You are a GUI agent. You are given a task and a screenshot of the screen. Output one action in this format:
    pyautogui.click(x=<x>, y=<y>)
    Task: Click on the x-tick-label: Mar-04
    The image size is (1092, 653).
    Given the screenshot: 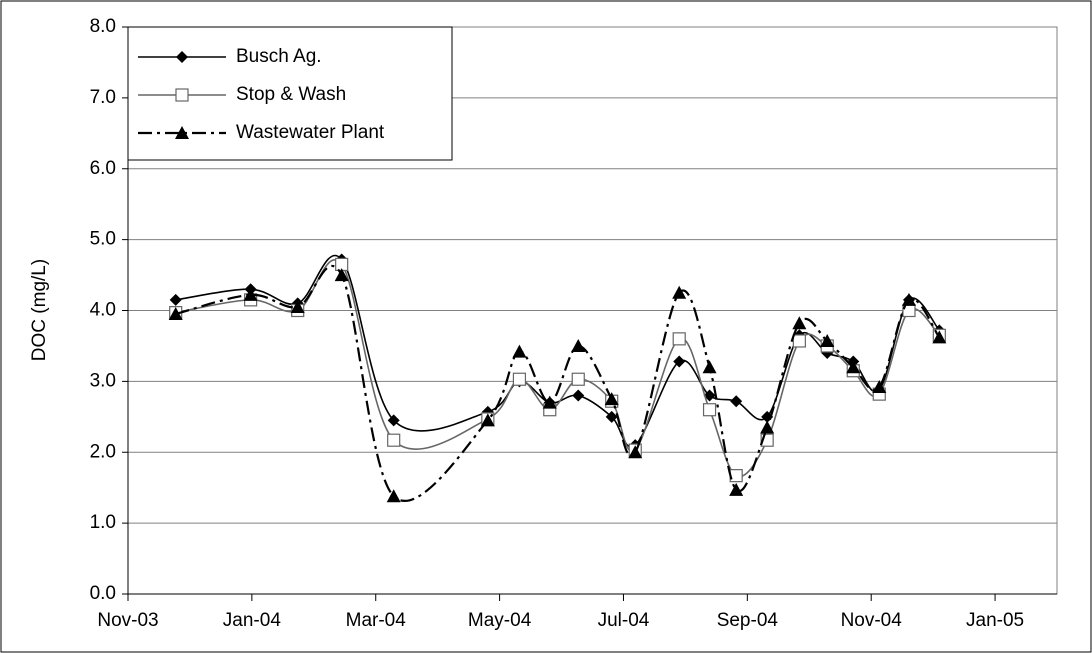 What is the action you would take?
    pyautogui.click(x=376, y=620)
    